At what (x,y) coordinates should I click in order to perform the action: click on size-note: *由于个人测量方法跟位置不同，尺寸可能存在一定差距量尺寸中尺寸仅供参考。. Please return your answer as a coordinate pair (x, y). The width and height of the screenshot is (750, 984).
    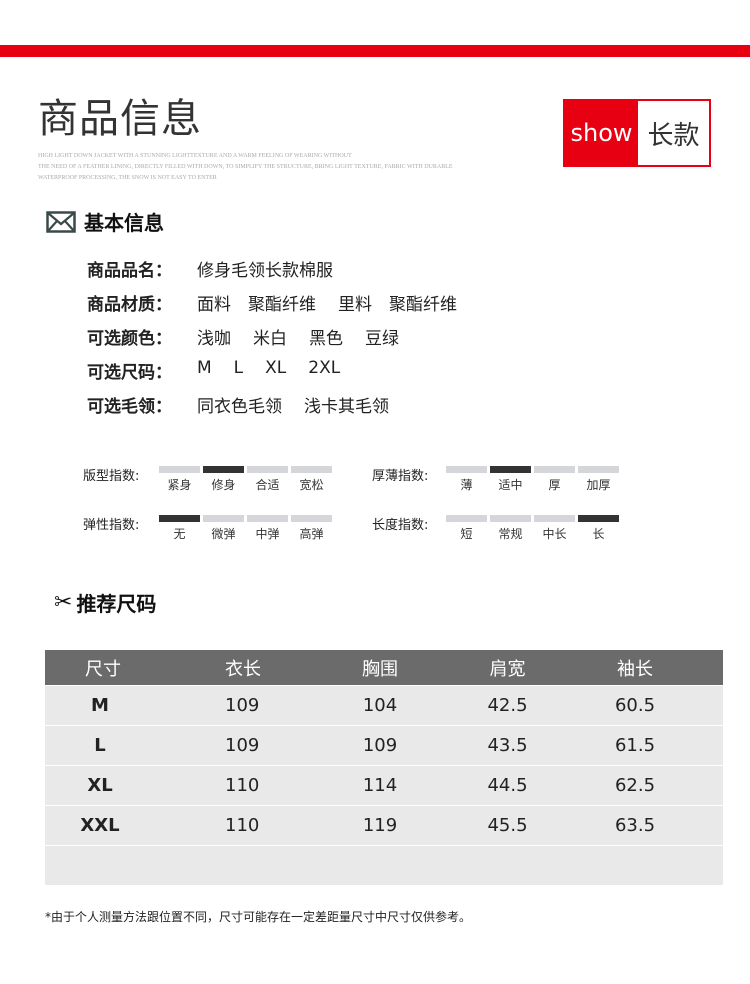
    Looking at the image, I should click on (258, 917).